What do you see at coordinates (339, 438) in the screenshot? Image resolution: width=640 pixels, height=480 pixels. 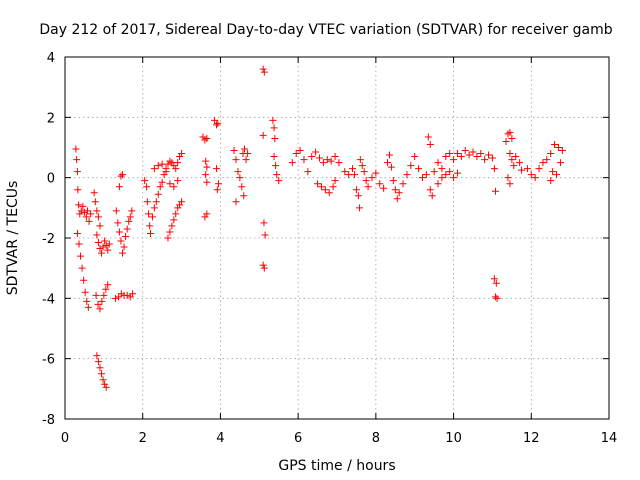 I see `x-tick-labels: 0 2 4 6 8 10 12 14` at bounding box center [339, 438].